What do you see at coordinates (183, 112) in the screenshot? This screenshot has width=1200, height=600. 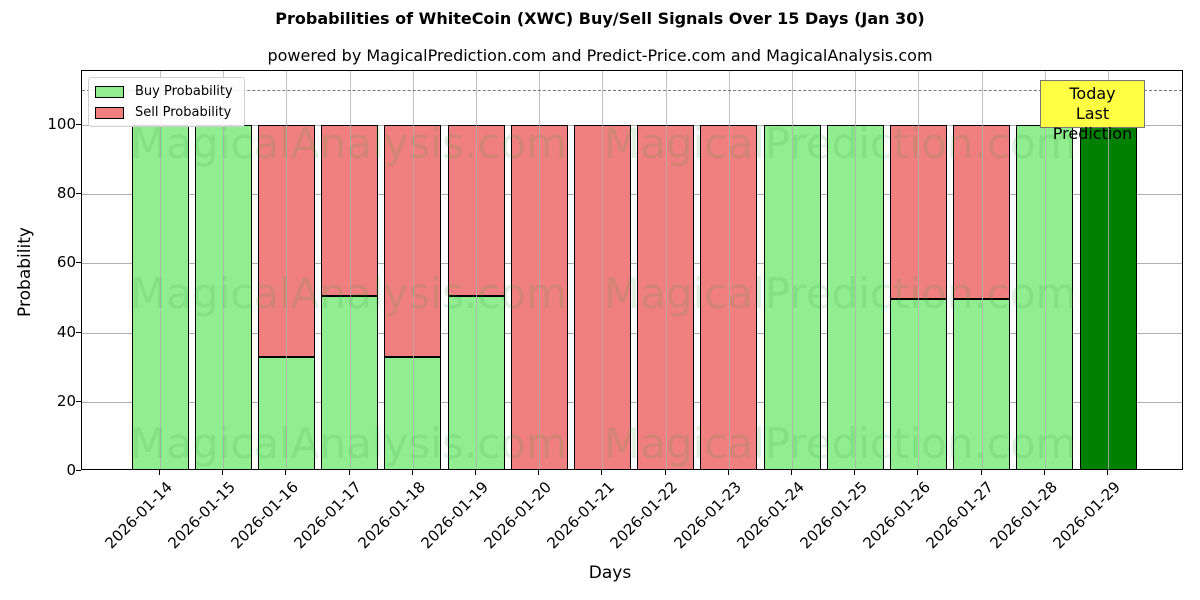 I see `legend-label-sell: Sell Probability` at bounding box center [183, 112].